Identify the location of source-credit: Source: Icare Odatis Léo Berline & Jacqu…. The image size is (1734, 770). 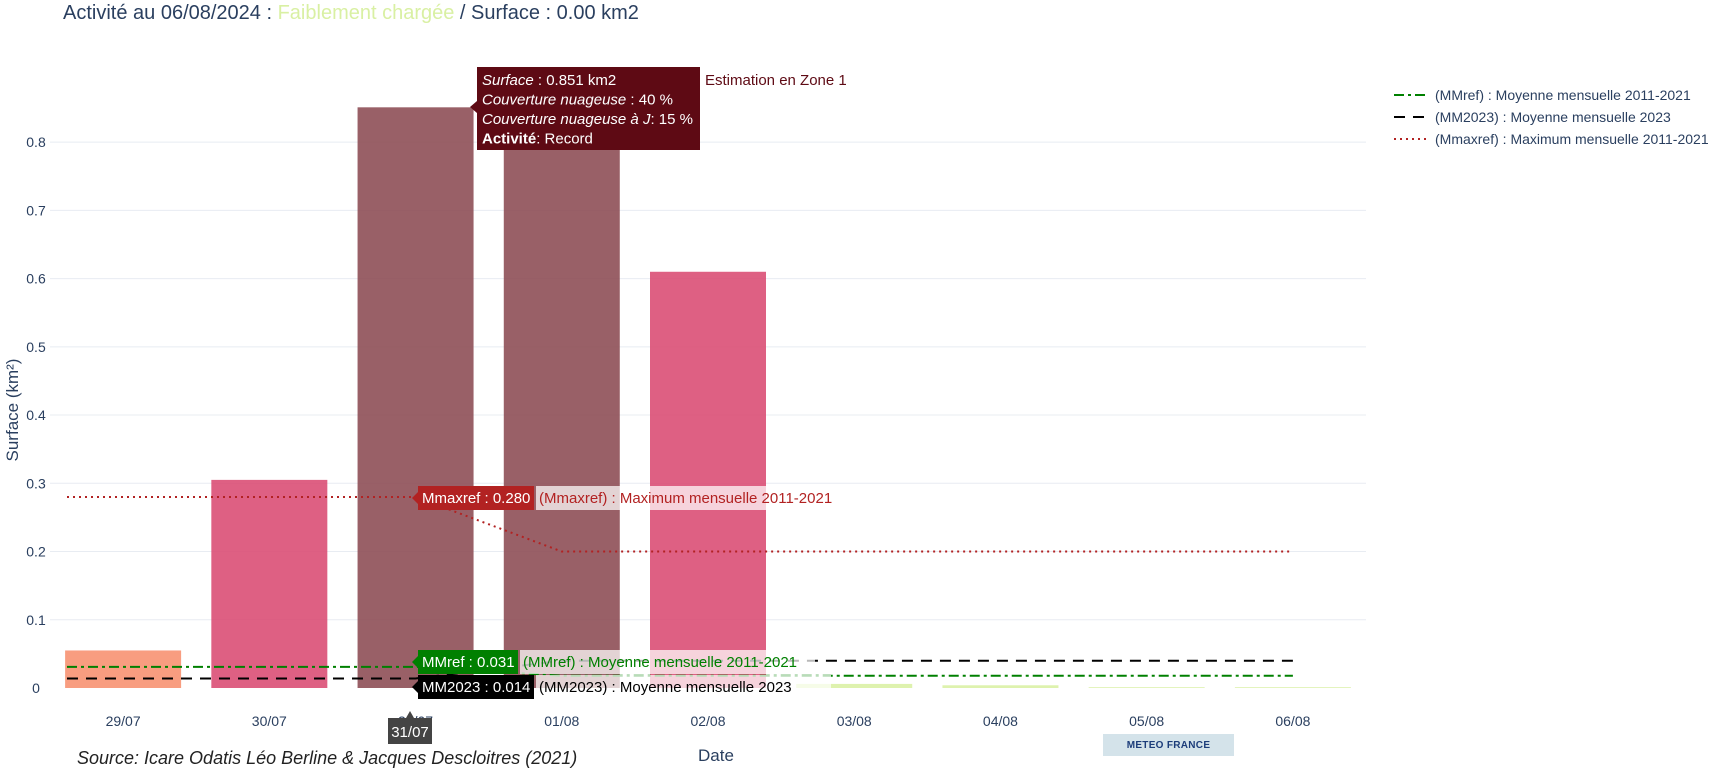
(327, 758).